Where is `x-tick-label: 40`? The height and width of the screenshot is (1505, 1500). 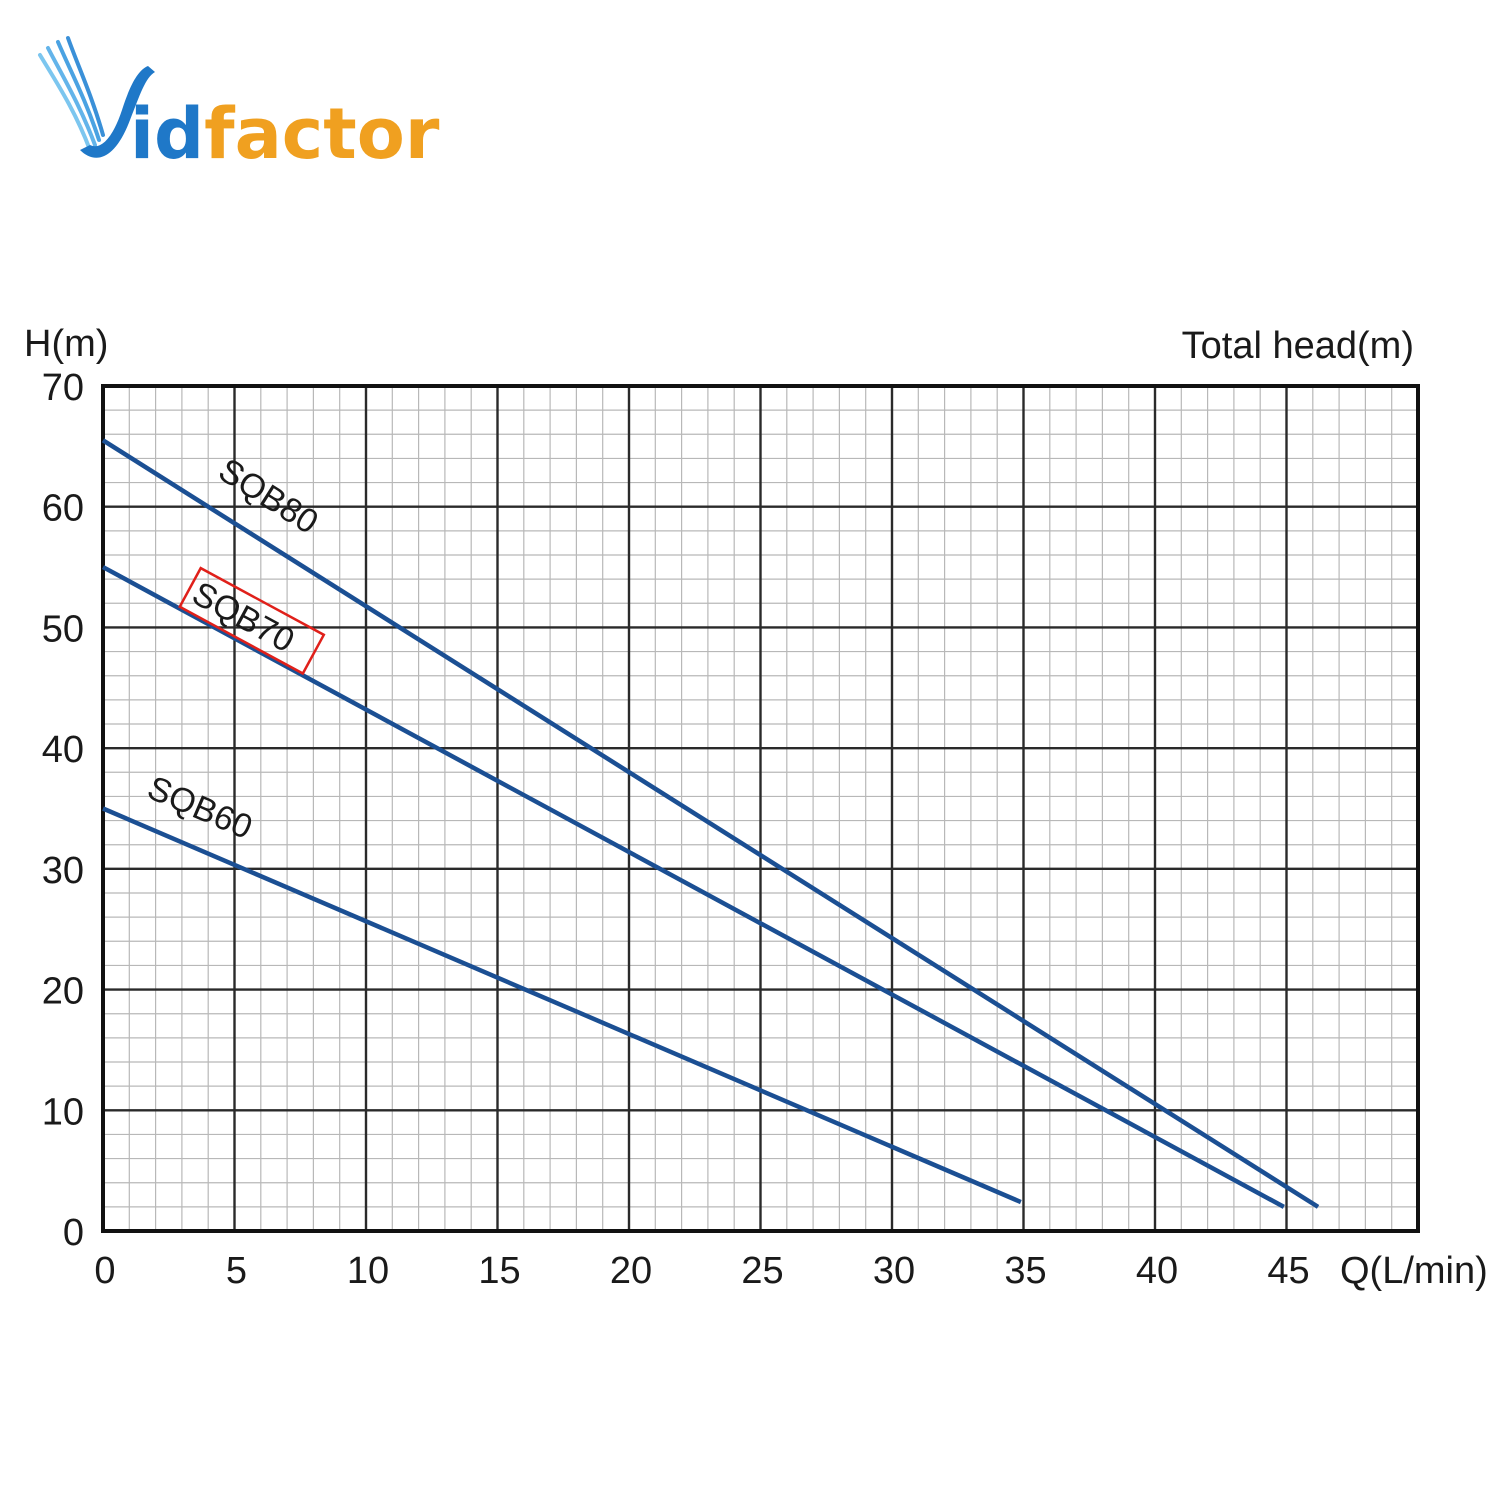
x-tick-label: 40 is located at coordinates (1157, 1271).